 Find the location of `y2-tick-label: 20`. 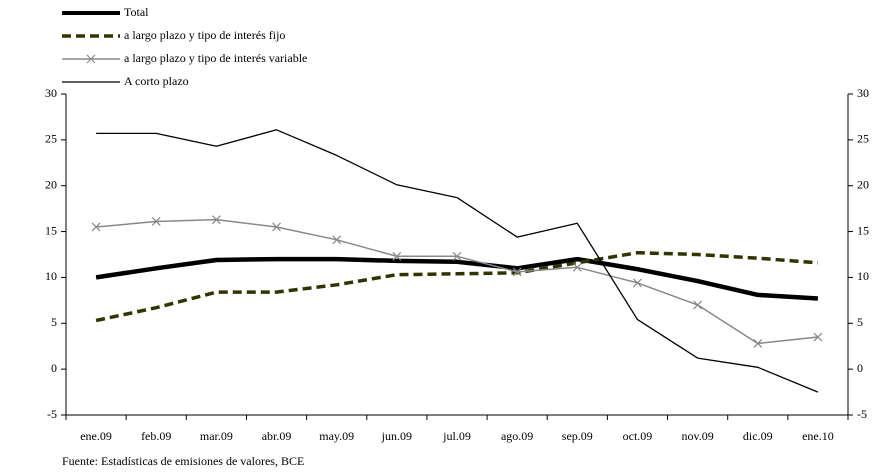

y2-tick-label: 20 is located at coordinates (863, 184).